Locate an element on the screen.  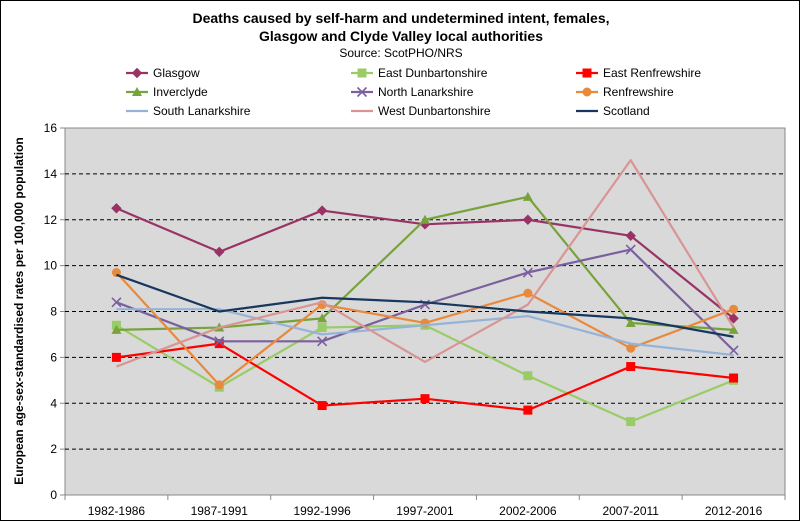
y-tick-label: 14 is located at coordinates (51, 174).